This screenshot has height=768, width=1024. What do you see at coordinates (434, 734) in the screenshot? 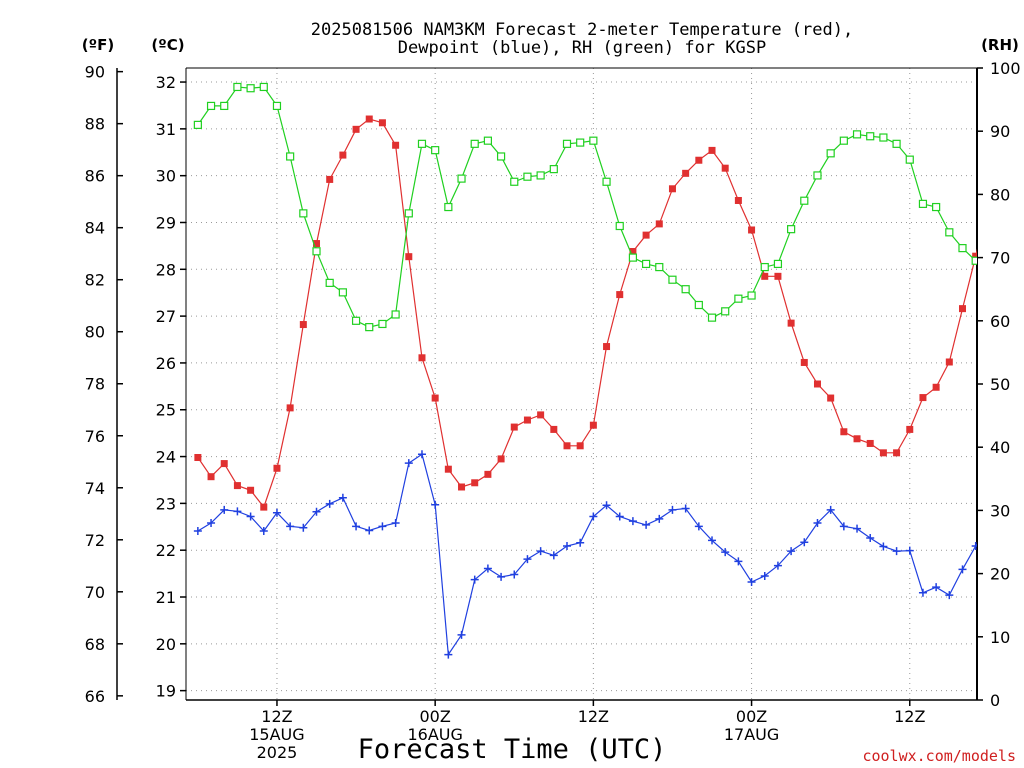
I see `date-tick-label: 16AUG` at bounding box center [434, 734].